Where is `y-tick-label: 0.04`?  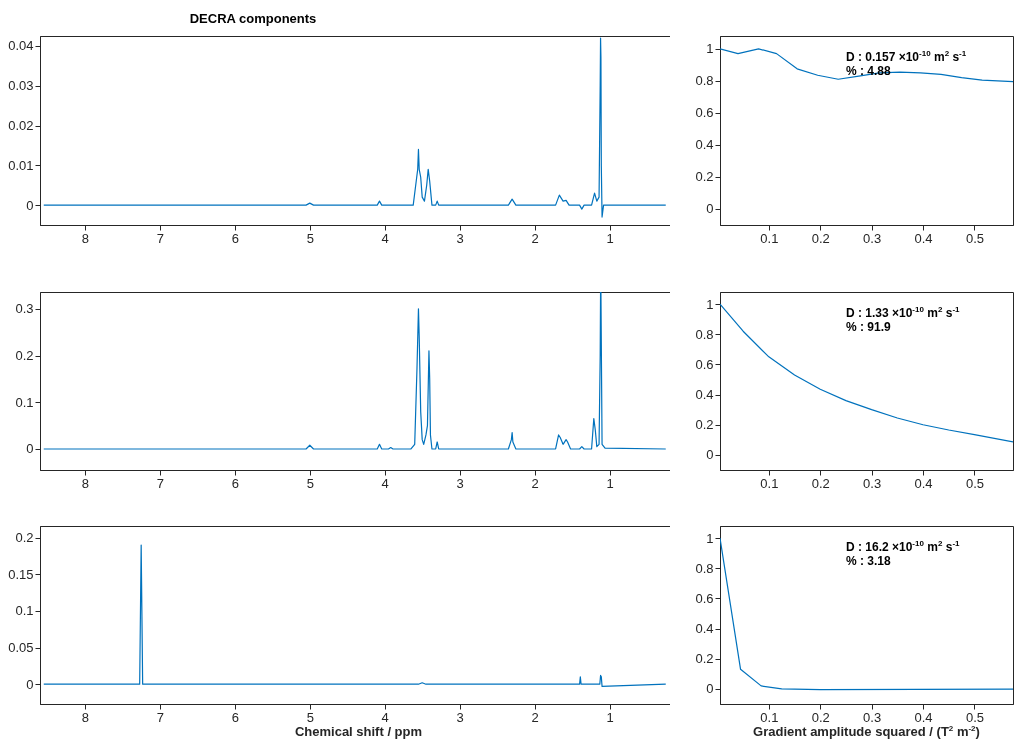 y-tick-label: 0.04 is located at coordinates (21, 46).